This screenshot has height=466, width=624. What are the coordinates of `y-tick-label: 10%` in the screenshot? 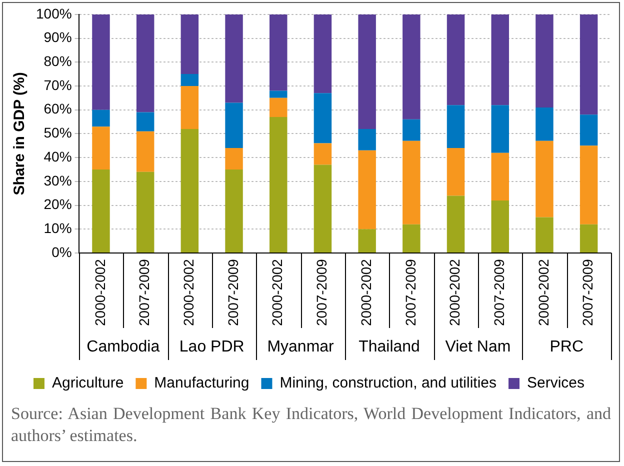 It's located at (58, 228).